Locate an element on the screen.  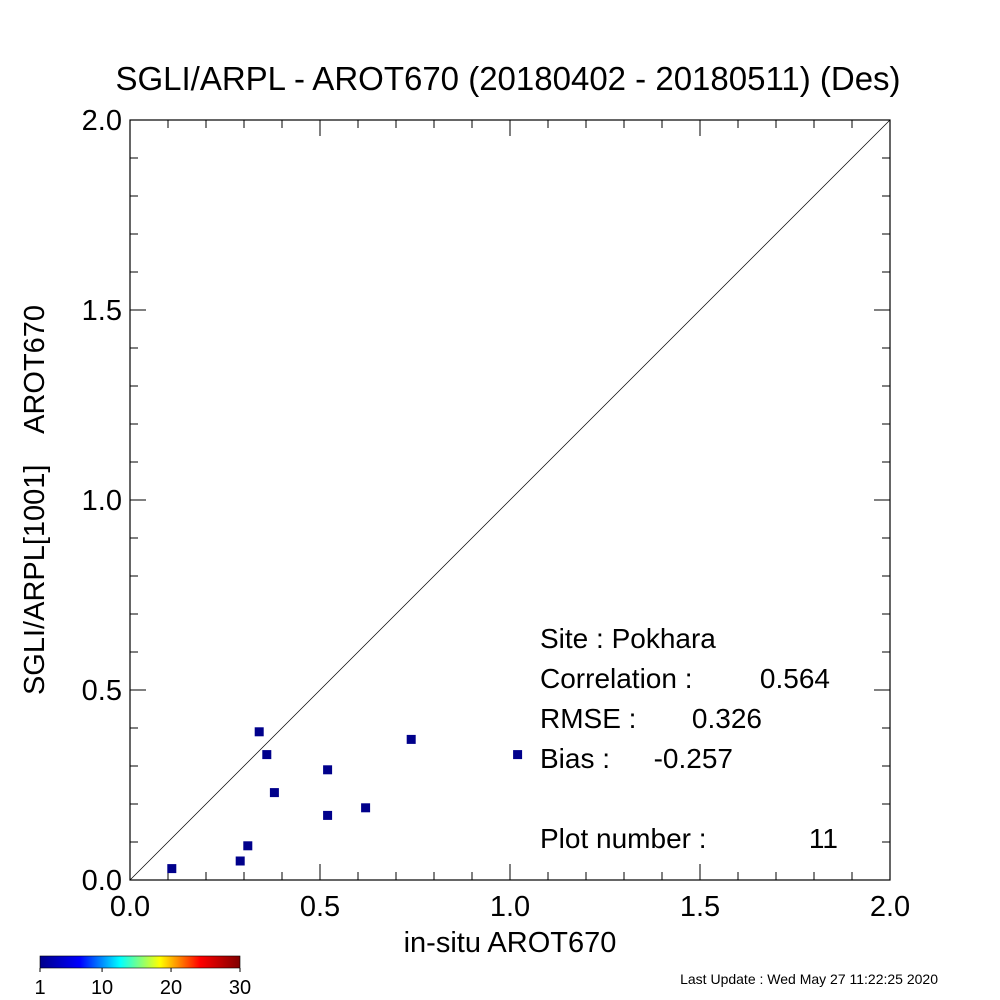
stat-rmse-value: 0.326 is located at coordinates (727, 718).